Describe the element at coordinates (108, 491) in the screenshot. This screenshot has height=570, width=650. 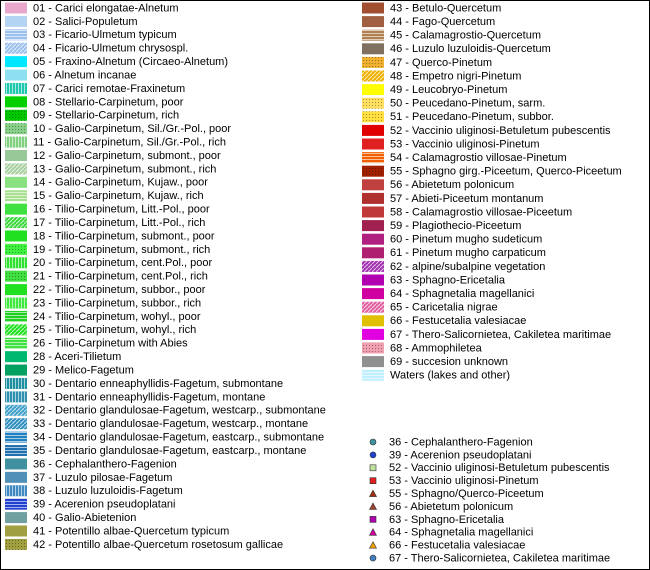
I see `legend-label: 38 - Luzulo luzuloidis-Fagetum` at that location.